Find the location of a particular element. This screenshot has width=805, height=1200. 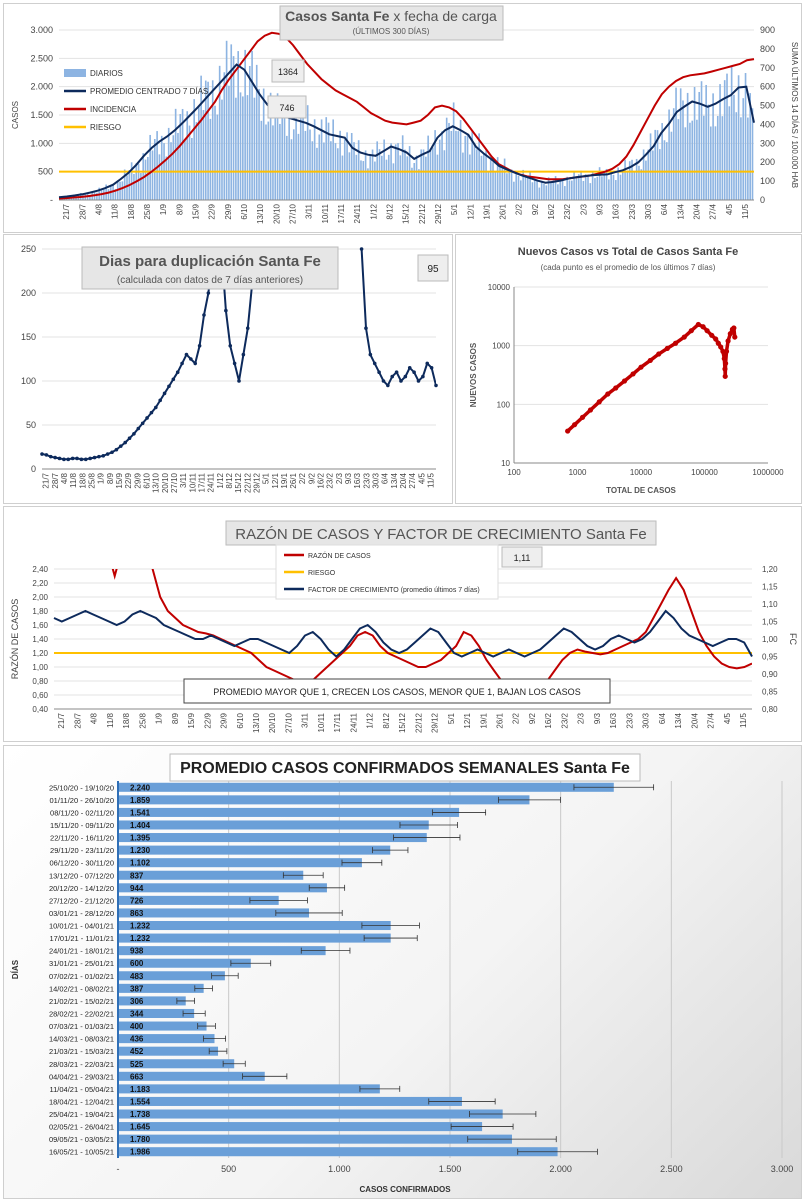

legend-label: PROMEDIO CENTRADO 7 DÍAS is located at coordinates (149, 91).